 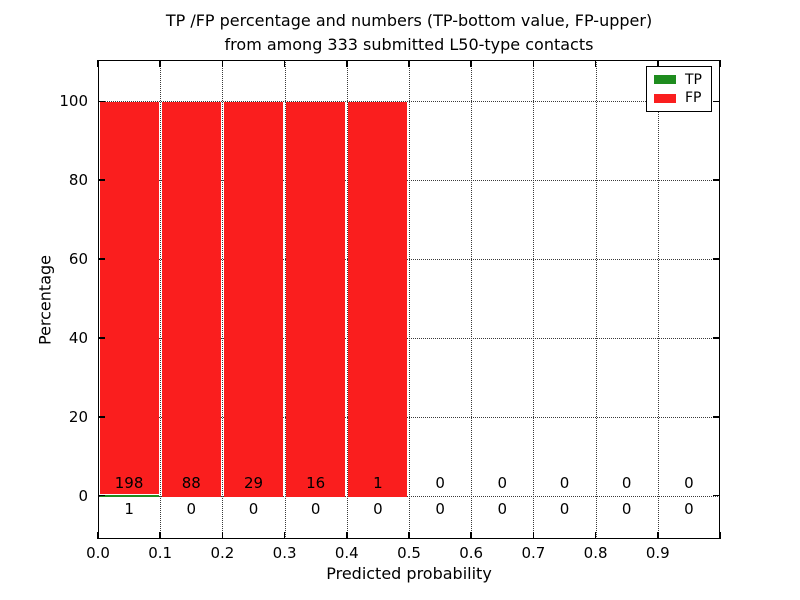 I want to click on x-tick-label: 0.0, so click(x=98, y=553).